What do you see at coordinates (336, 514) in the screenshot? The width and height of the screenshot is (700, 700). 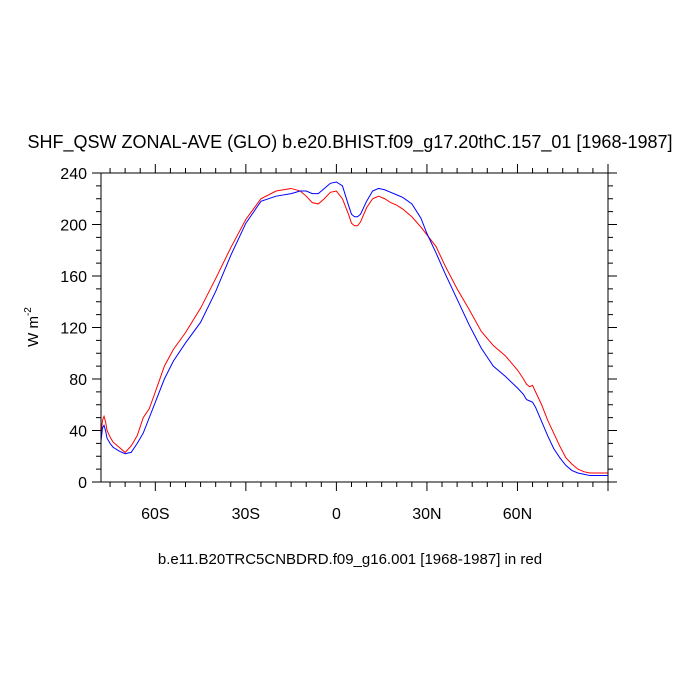 I see `x-tick-label: 0` at bounding box center [336, 514].